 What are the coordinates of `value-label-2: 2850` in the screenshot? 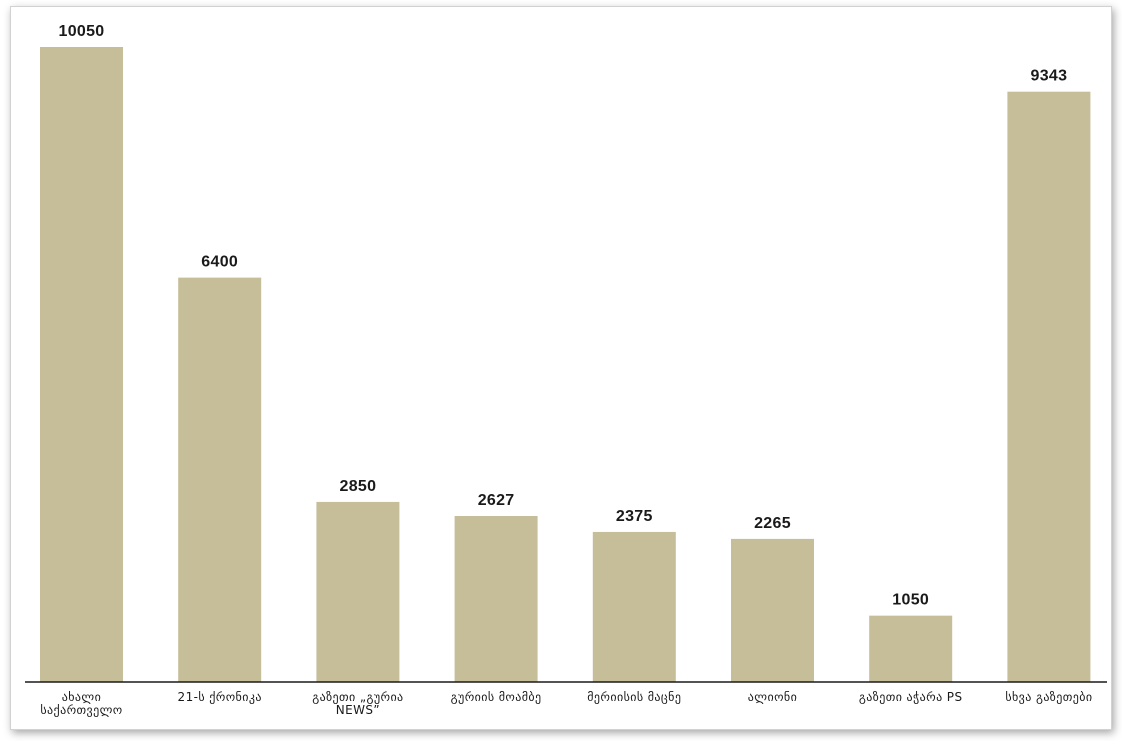 It's located at (358, 486).